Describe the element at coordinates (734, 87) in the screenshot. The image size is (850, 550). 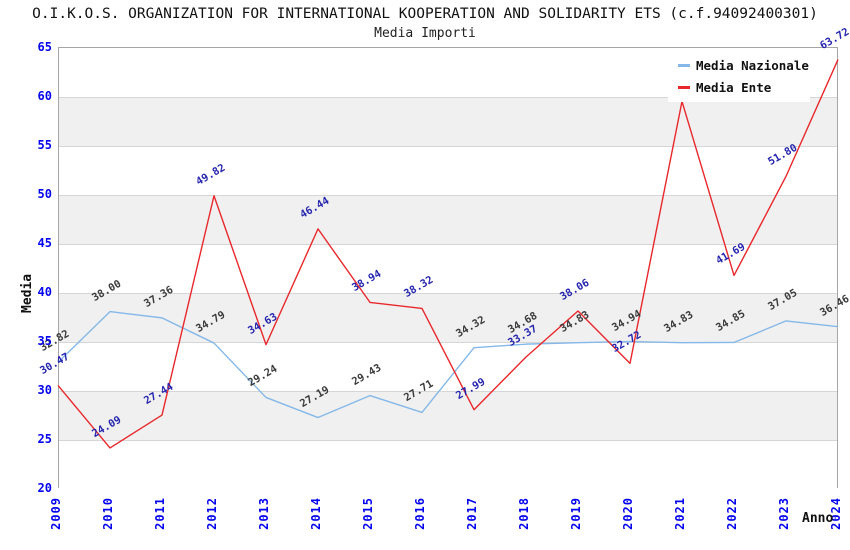
I see `legend-item-label: Media Ente` at that location.